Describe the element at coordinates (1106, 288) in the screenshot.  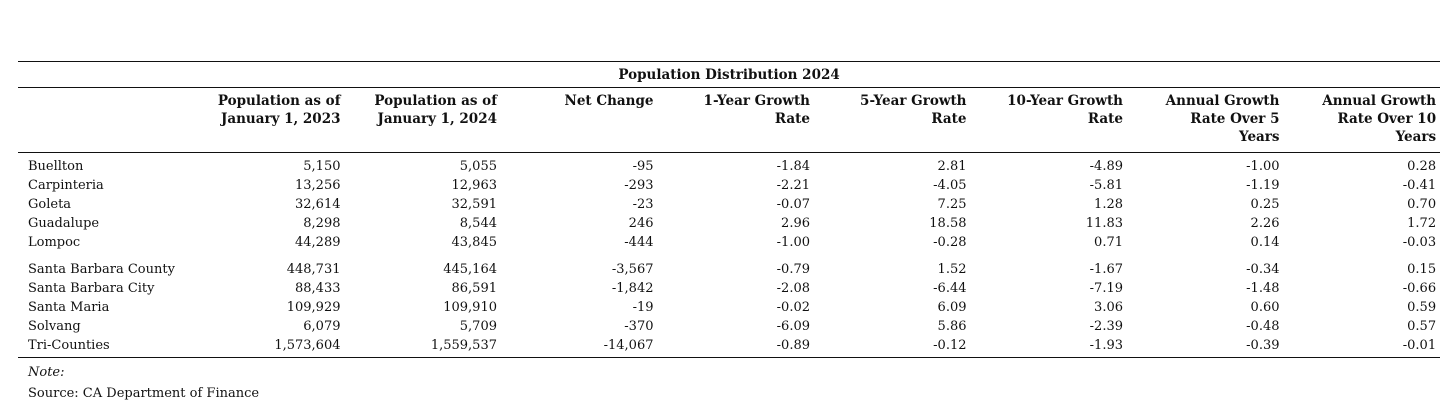
I see `table-cell: -7.19` at that location.